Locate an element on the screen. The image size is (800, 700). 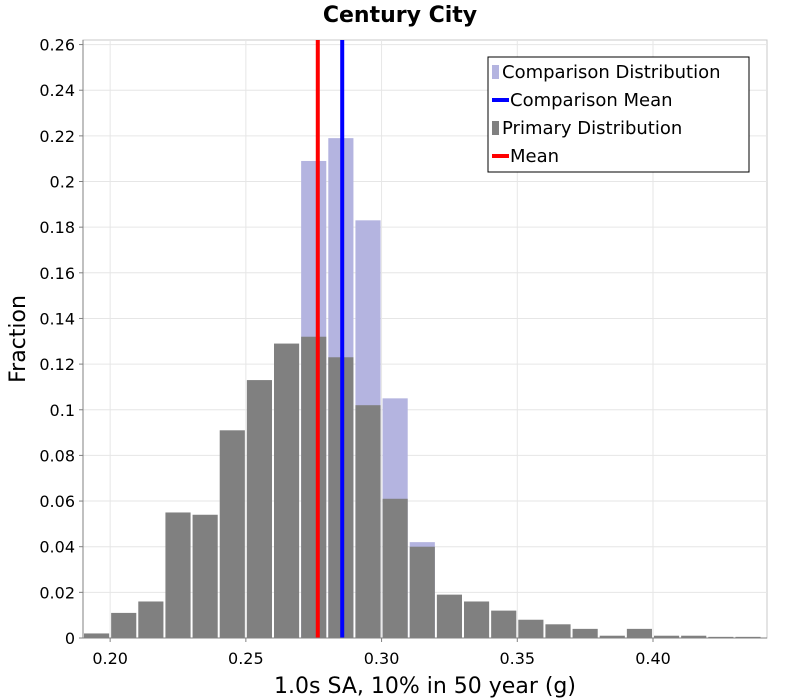
legend-box is located at coordinates (618, 114).